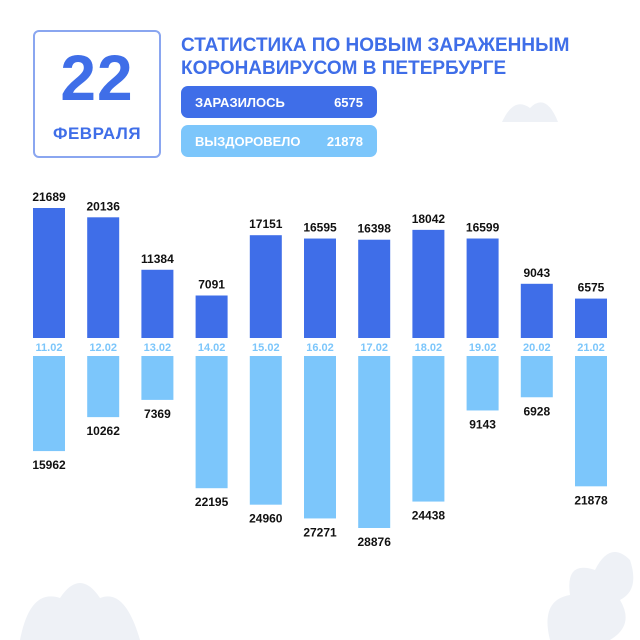  Describe the element at coordinates (348, 102) in the screenshot. I see `legend-infected-value: 6575` at that location.